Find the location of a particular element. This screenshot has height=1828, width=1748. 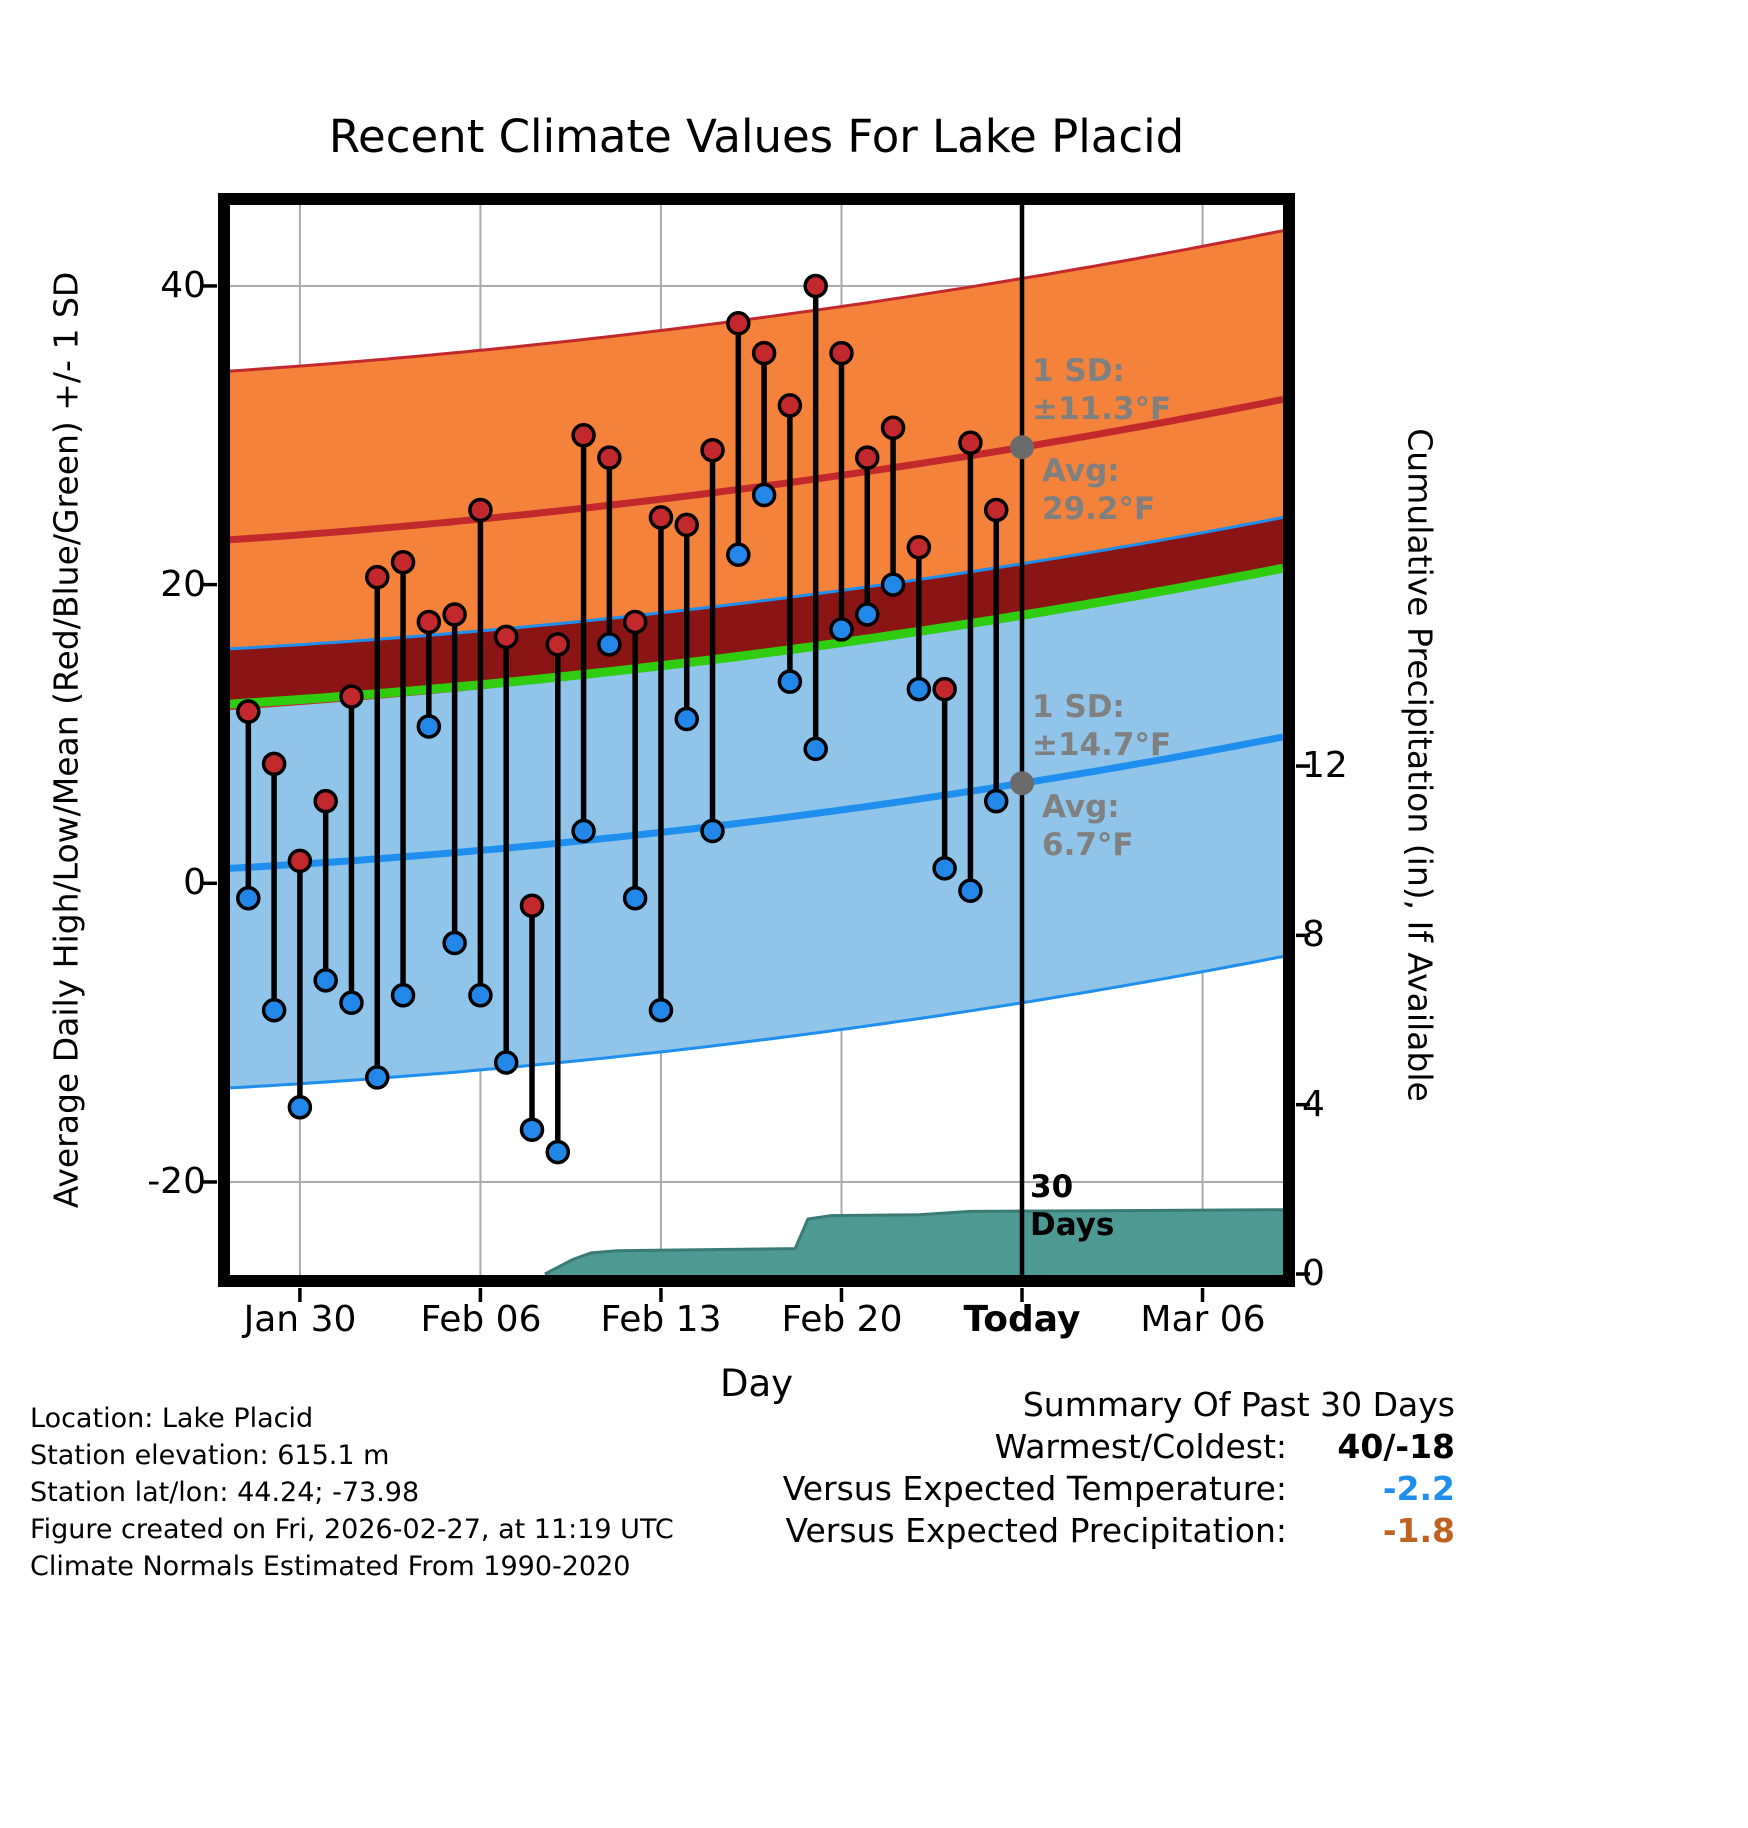

y-tick-40: 40 is located at coordinates (183, 285).